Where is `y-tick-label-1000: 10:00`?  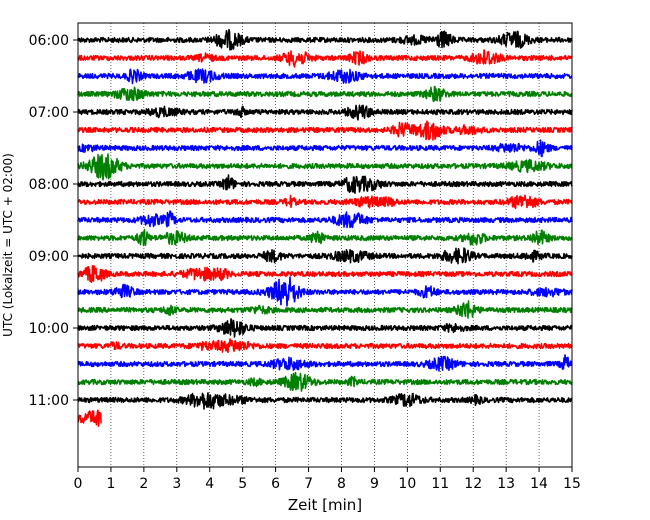 y-tick-label-1000: 10:00 is located at coordinates (49, 329).